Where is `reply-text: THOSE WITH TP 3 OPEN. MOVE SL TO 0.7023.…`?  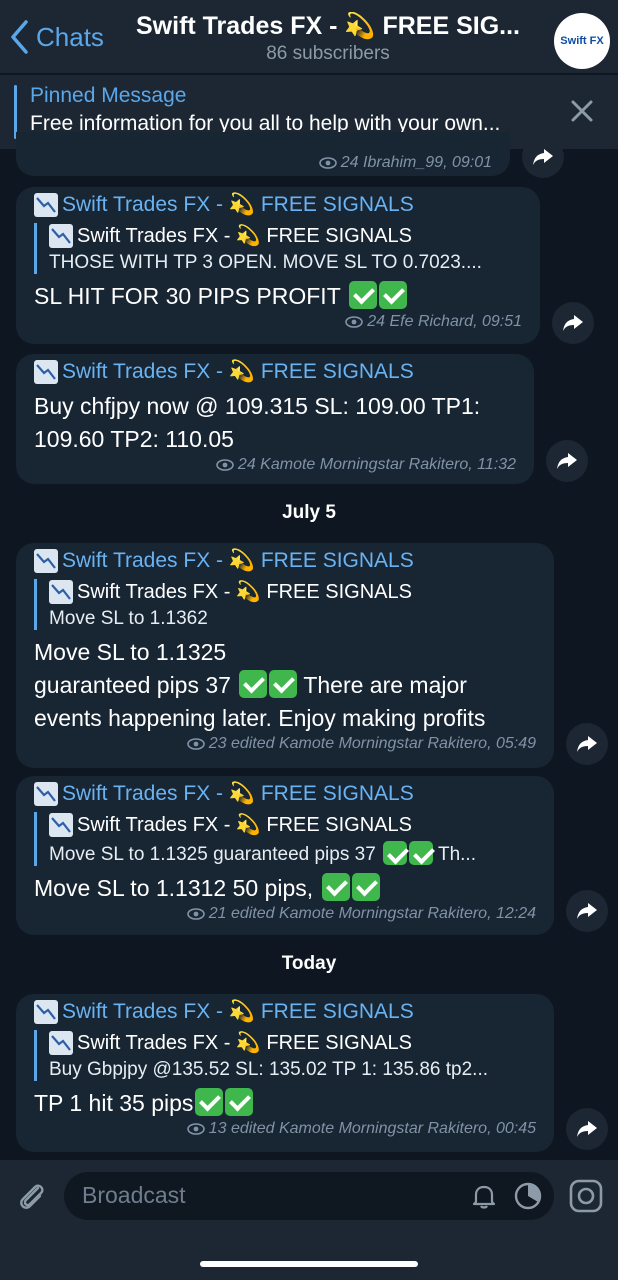 reply-text: THOSE WITH TP 3 OPEN. MOVE SL TO 0.7023.… is located at coordinates (265, 262).